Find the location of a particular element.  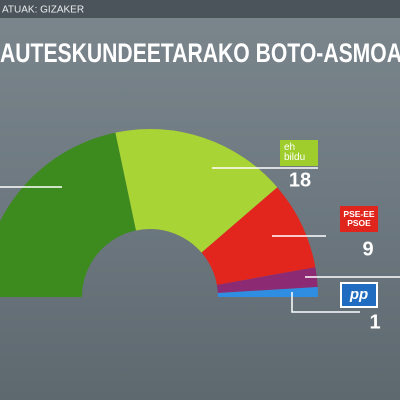

source-strip is located at coordinates (200, 9).